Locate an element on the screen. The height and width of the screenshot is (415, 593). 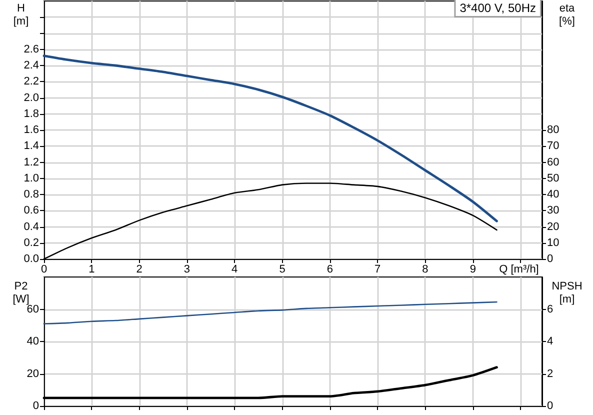
y-tick-label: 1.0 is located at coordinates (31, 178).